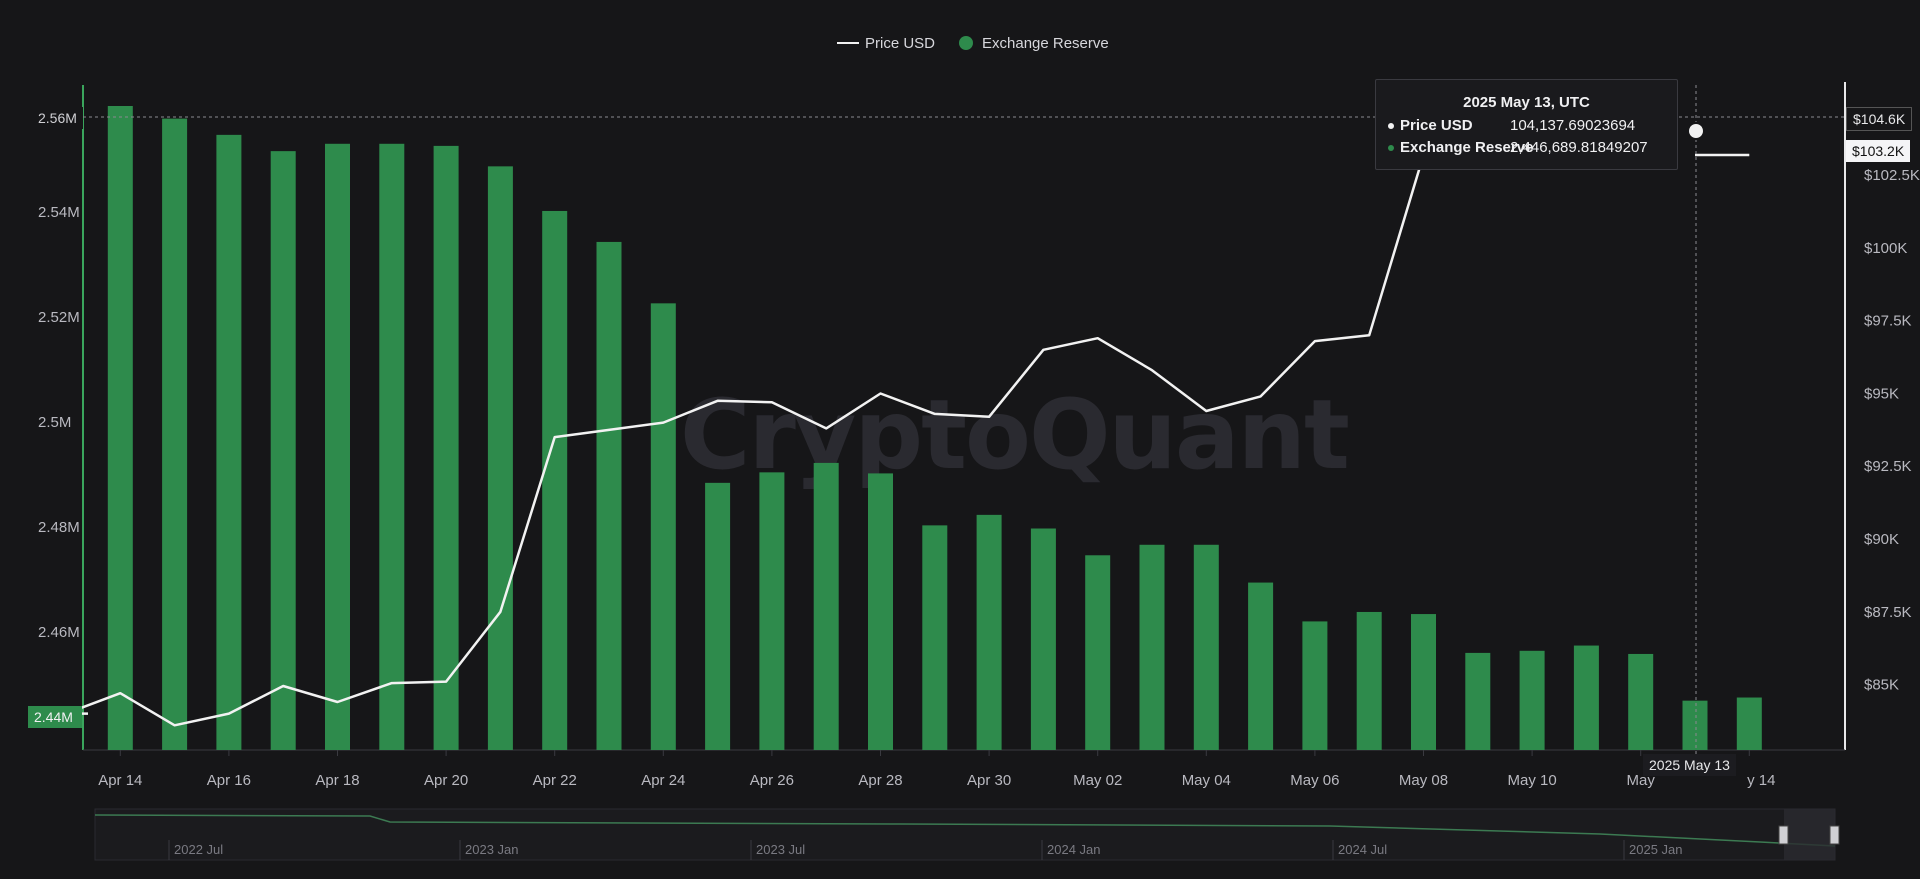  What do you see at coordinates (1097, 780) in the screenshot?
I see `x-tick-label: May 02` at bounding box center [1097, 780].